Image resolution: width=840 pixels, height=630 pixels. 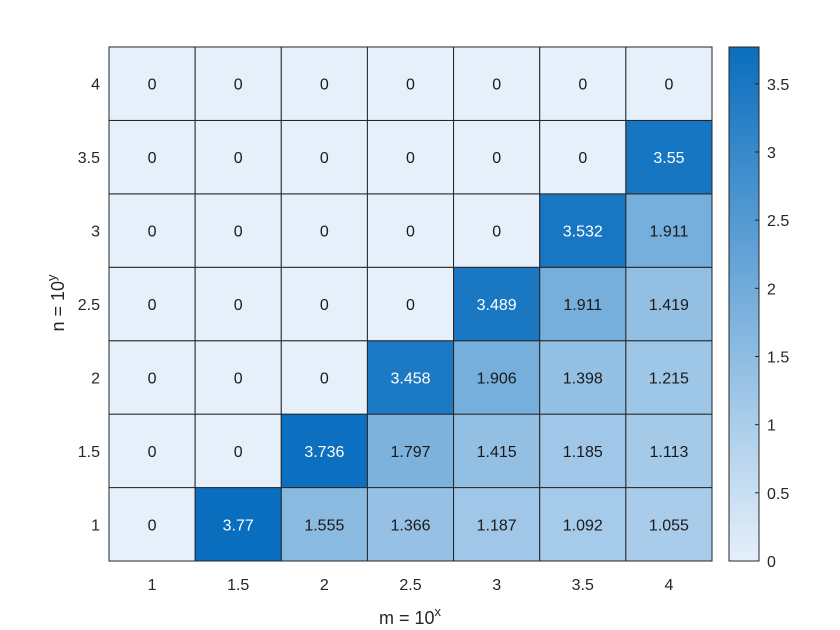 I want to click on x-tick-label: 2, so click(x=324, y=585).